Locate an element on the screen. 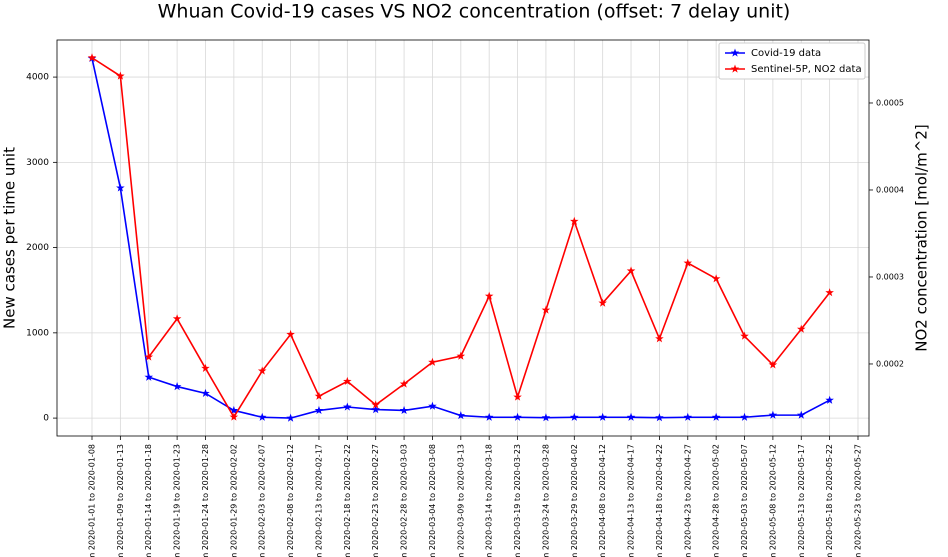 The height and width of the screenshot is (557, 948). x-tick-label: from 2020-04-28 to 2020-05-02 is located at coordinates (716, 500).